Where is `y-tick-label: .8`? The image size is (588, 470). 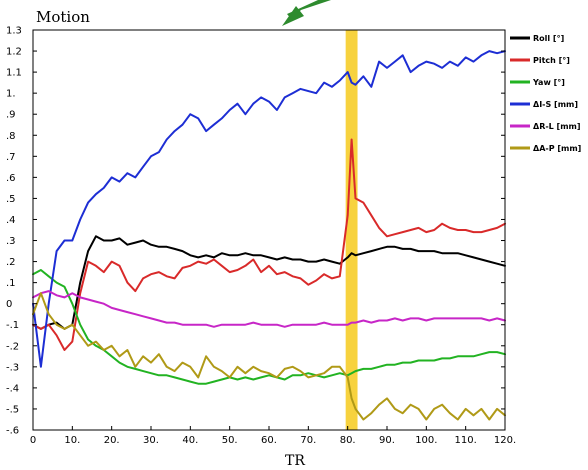
y-tick-label: .8 is located at coordinates (11, 136).